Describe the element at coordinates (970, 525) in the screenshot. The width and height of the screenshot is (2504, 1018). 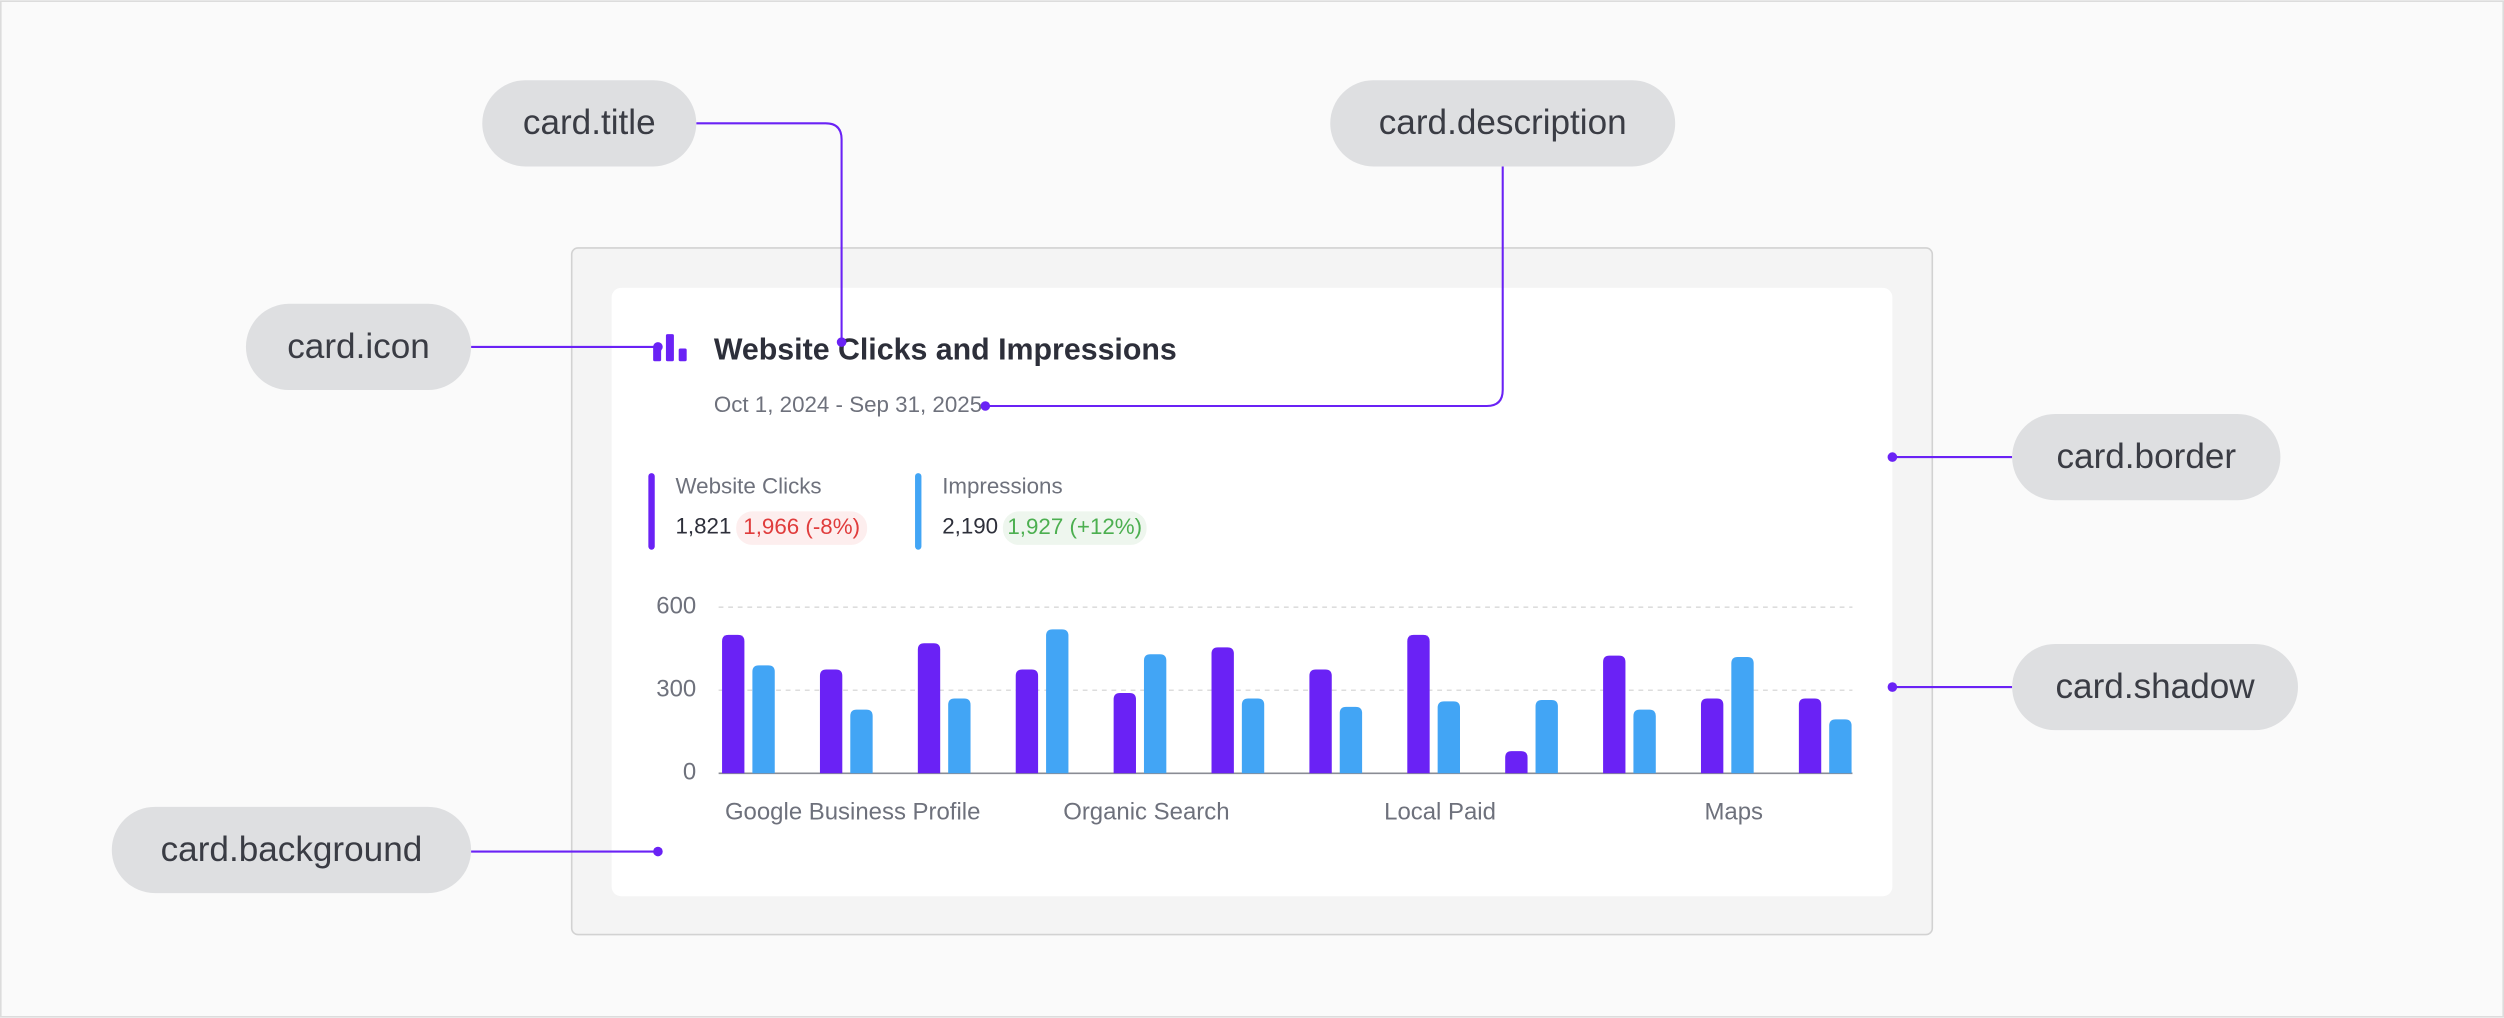
I see `legend-total: 2,190` at that location.